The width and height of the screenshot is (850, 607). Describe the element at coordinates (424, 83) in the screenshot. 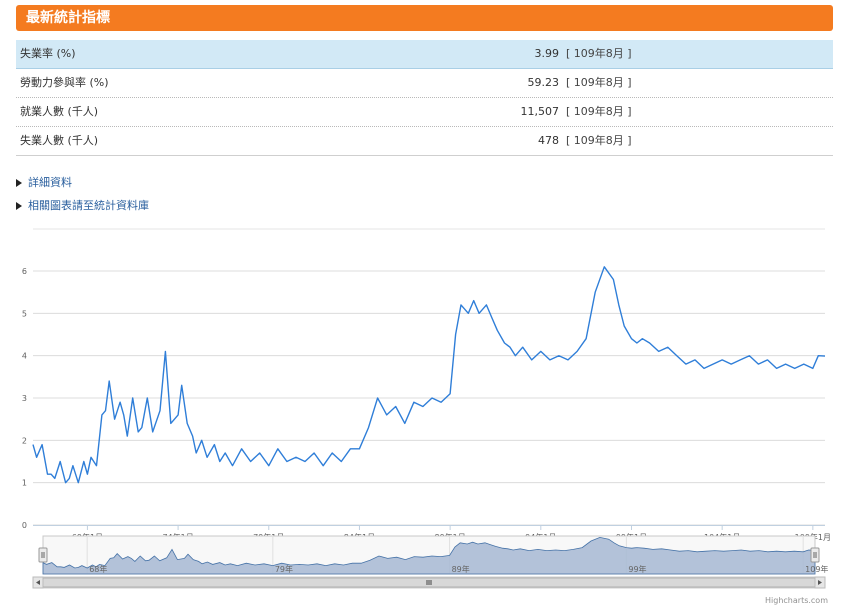

I see `stat-row-labor-participation: 勞動力參與率 (%) 59.23 [ 109年8月 ]` at that location.